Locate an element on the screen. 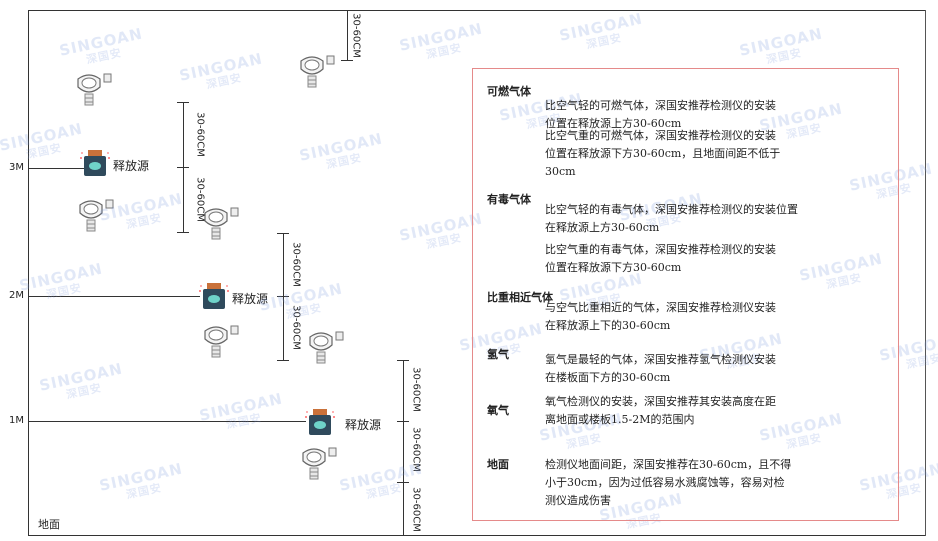 Image resolution: width=938 pixels, height=541 pixels. level-line-2m is located at coordinates (114, 296).